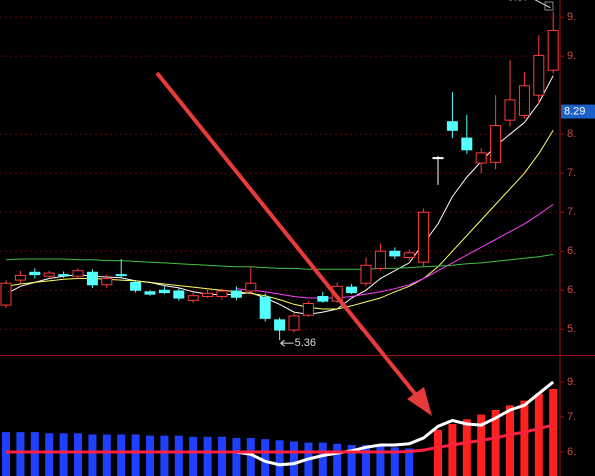  Describe the element at coordinates (518, 2) in the screenshot. I see `high-label: 9.57` at that location.